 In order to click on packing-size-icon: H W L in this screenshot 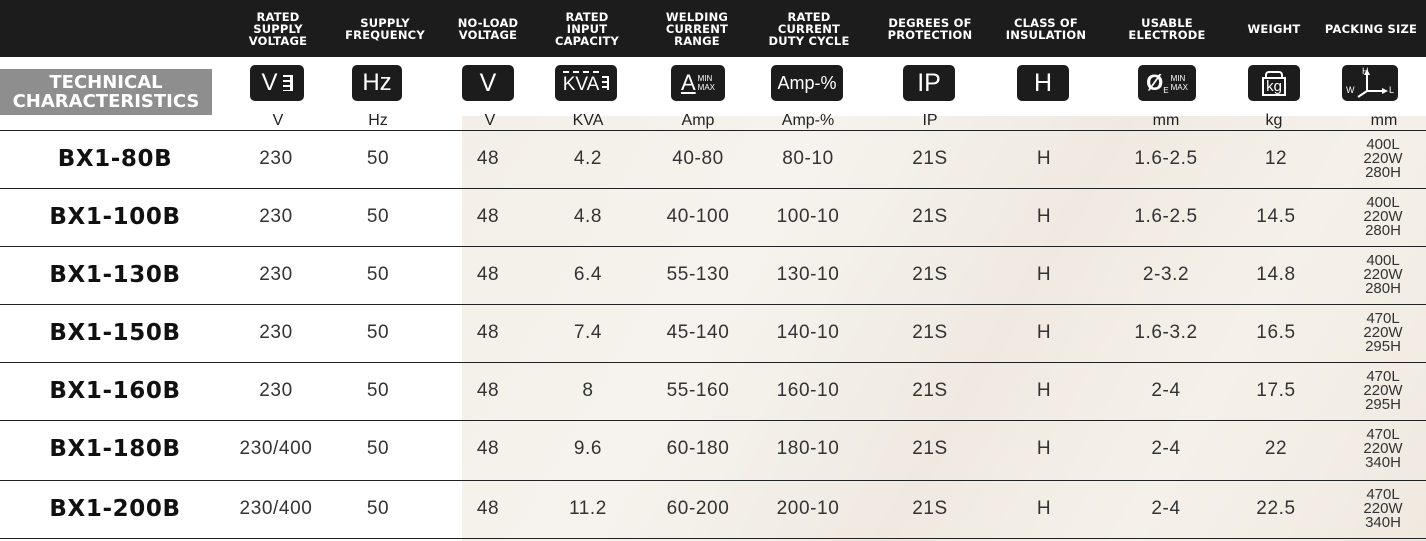, I will do `click(1370, 83)`.